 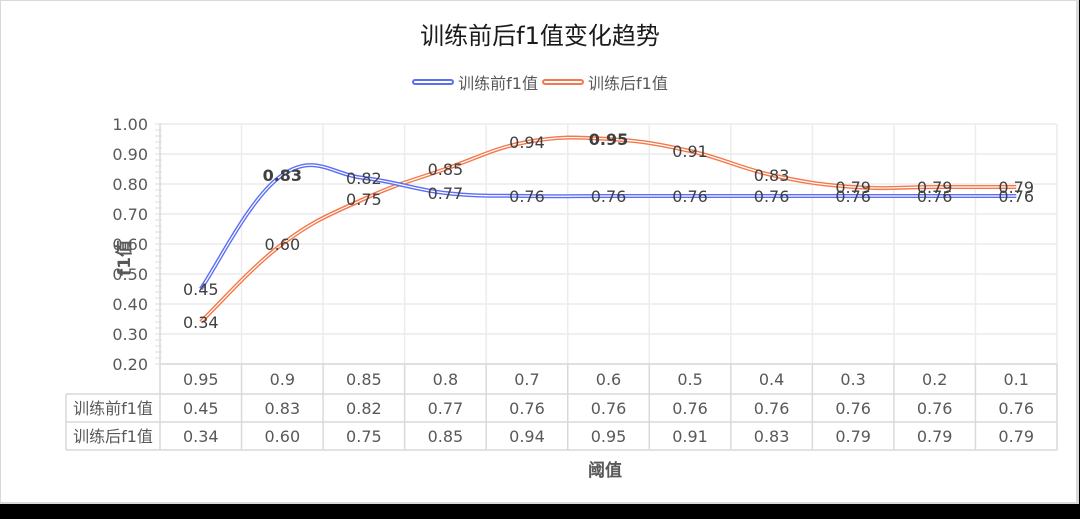 What do you see at coordinates (446, 193) in the screenshot?
I see `data-label: 0.77` at bounding box center [446, 193].